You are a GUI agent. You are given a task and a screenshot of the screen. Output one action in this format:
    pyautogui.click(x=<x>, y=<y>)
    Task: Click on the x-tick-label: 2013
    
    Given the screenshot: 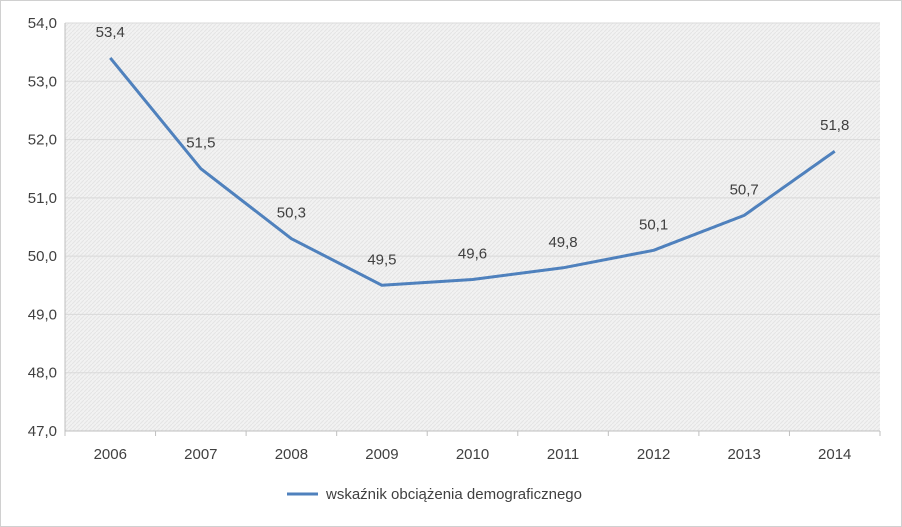 What is the action you would take?
    pyautogui.click(x=743, y=454)
    